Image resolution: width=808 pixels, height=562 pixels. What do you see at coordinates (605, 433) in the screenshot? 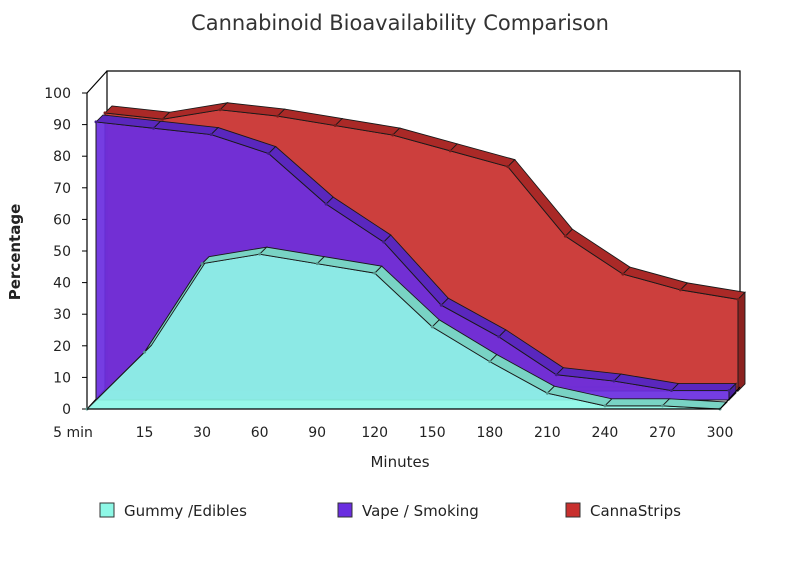
I see `x-tick-label: 240` at bounding box center [605, 433].